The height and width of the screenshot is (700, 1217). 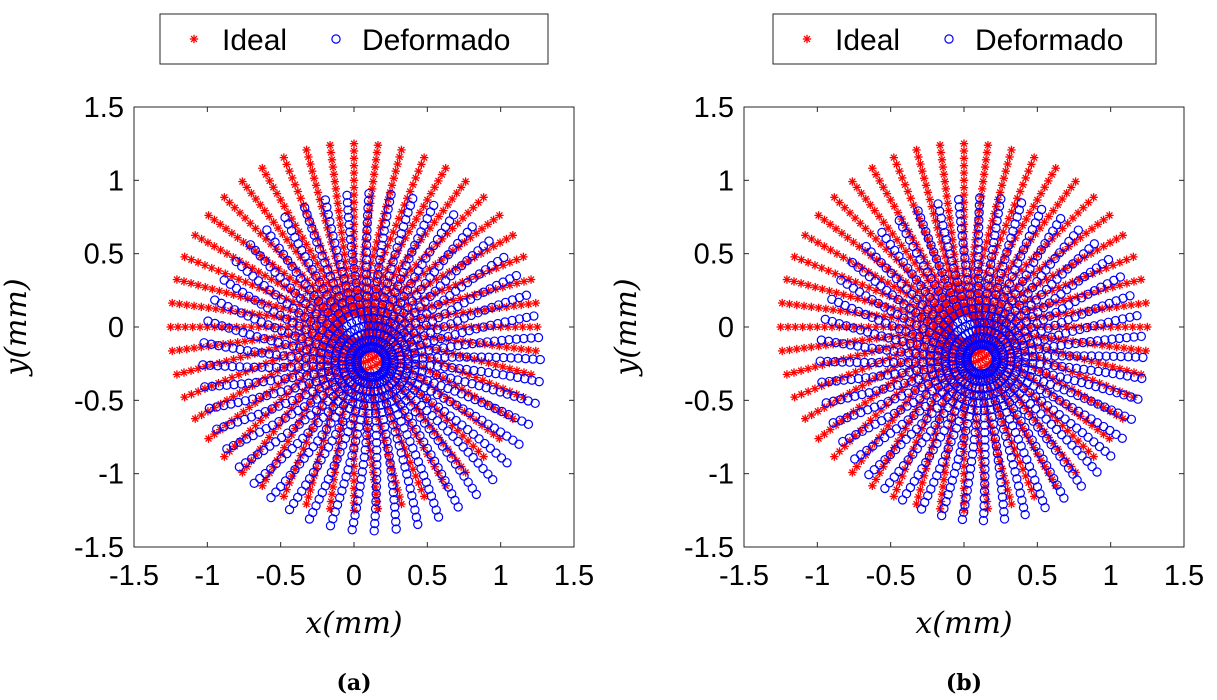 I want to click on panel-caption: (b), so click(x=964, y=683).